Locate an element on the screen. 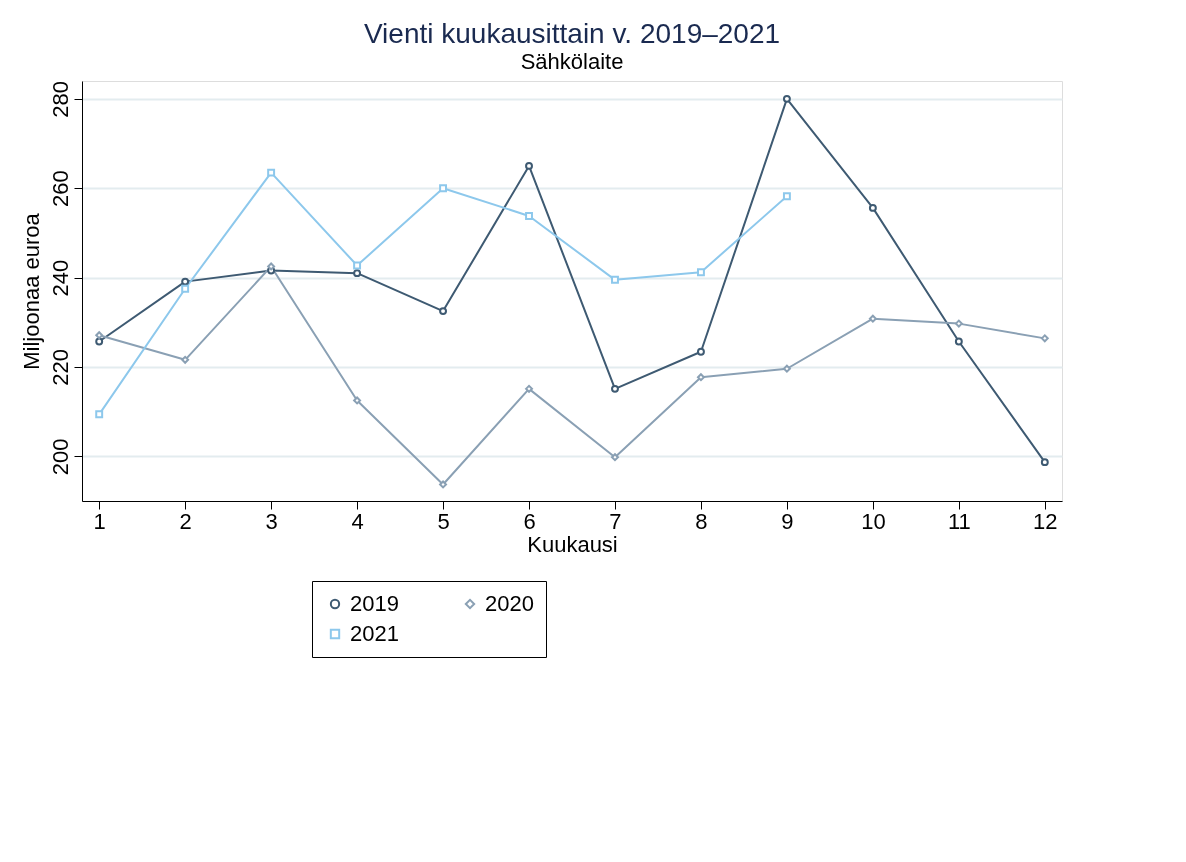 Image resolution: width=1186 pixels, height=862 pixels. x-tick-label: 8 is located at coordinates (701, 521).